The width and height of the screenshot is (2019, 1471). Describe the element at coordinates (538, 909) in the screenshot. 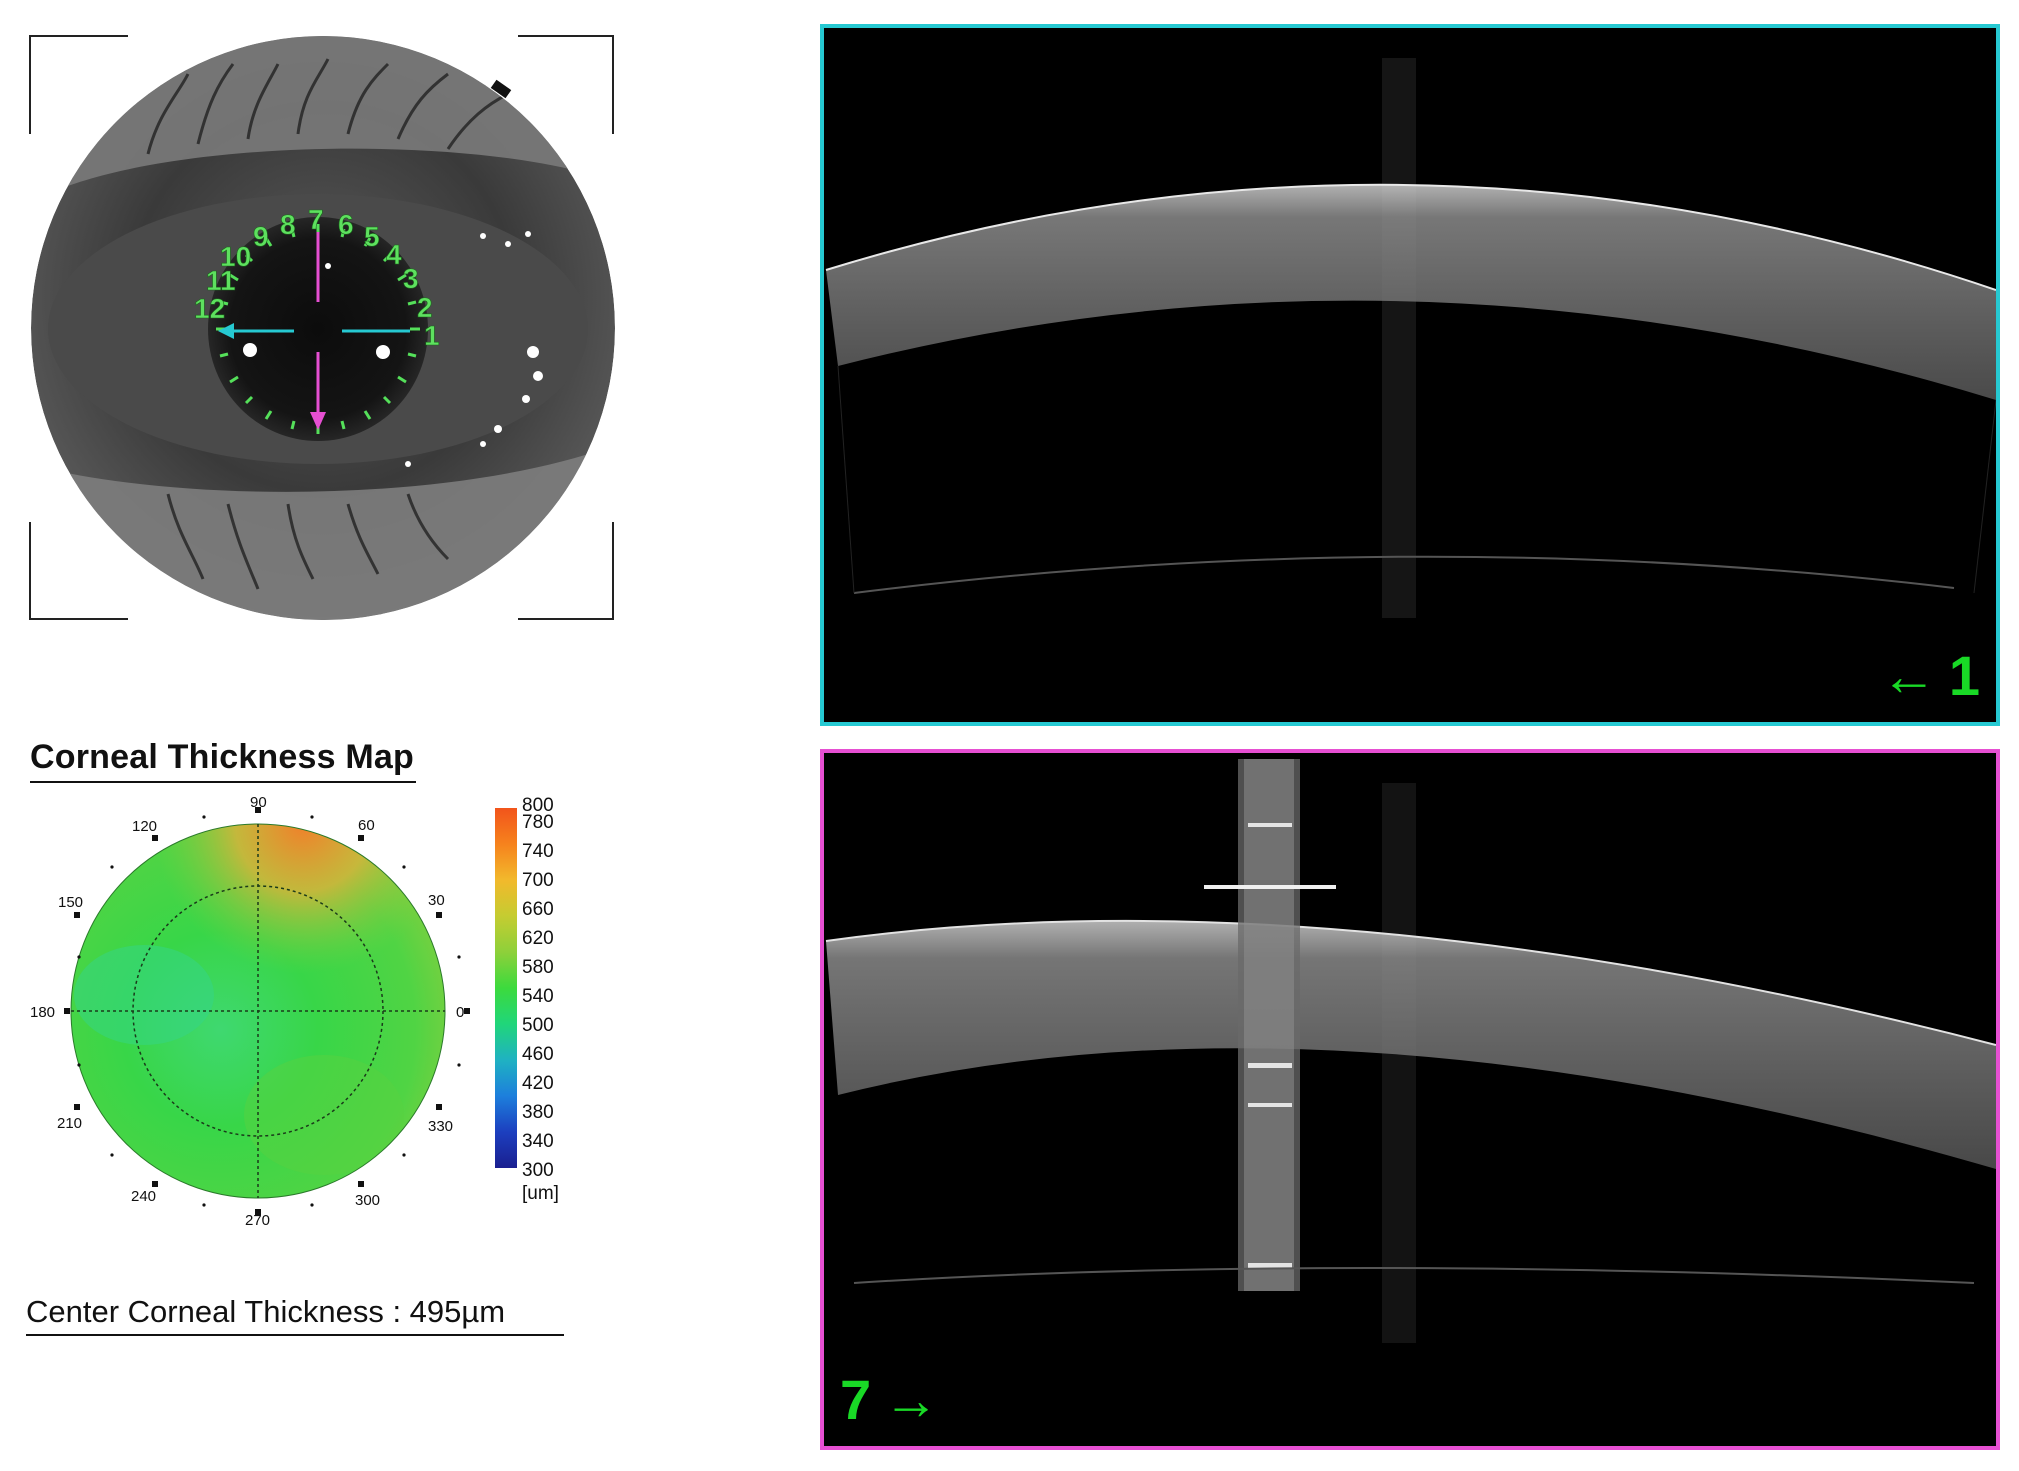

I see `scale-tick: 660` at that location.